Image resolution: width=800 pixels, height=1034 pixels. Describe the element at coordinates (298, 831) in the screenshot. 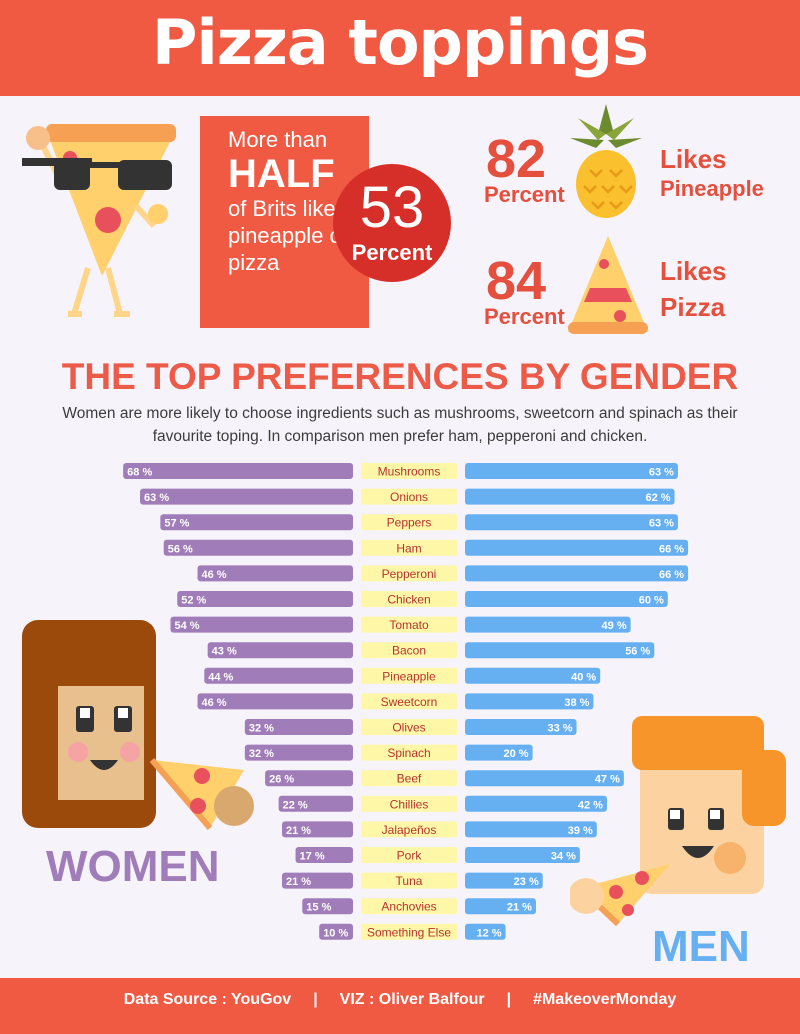

I see `women-bar-value-label: 21 %` at that location.